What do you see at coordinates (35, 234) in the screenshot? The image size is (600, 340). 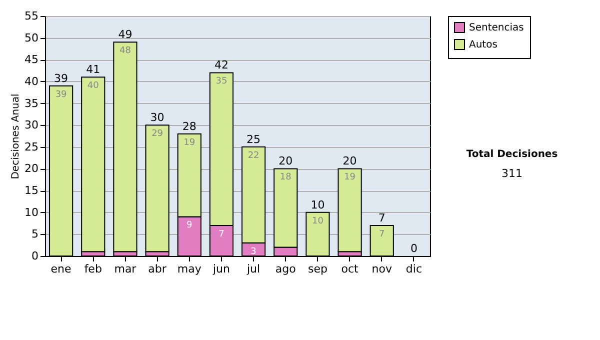 I see `y-tick-label: 5` at bounding box center [35, 234].